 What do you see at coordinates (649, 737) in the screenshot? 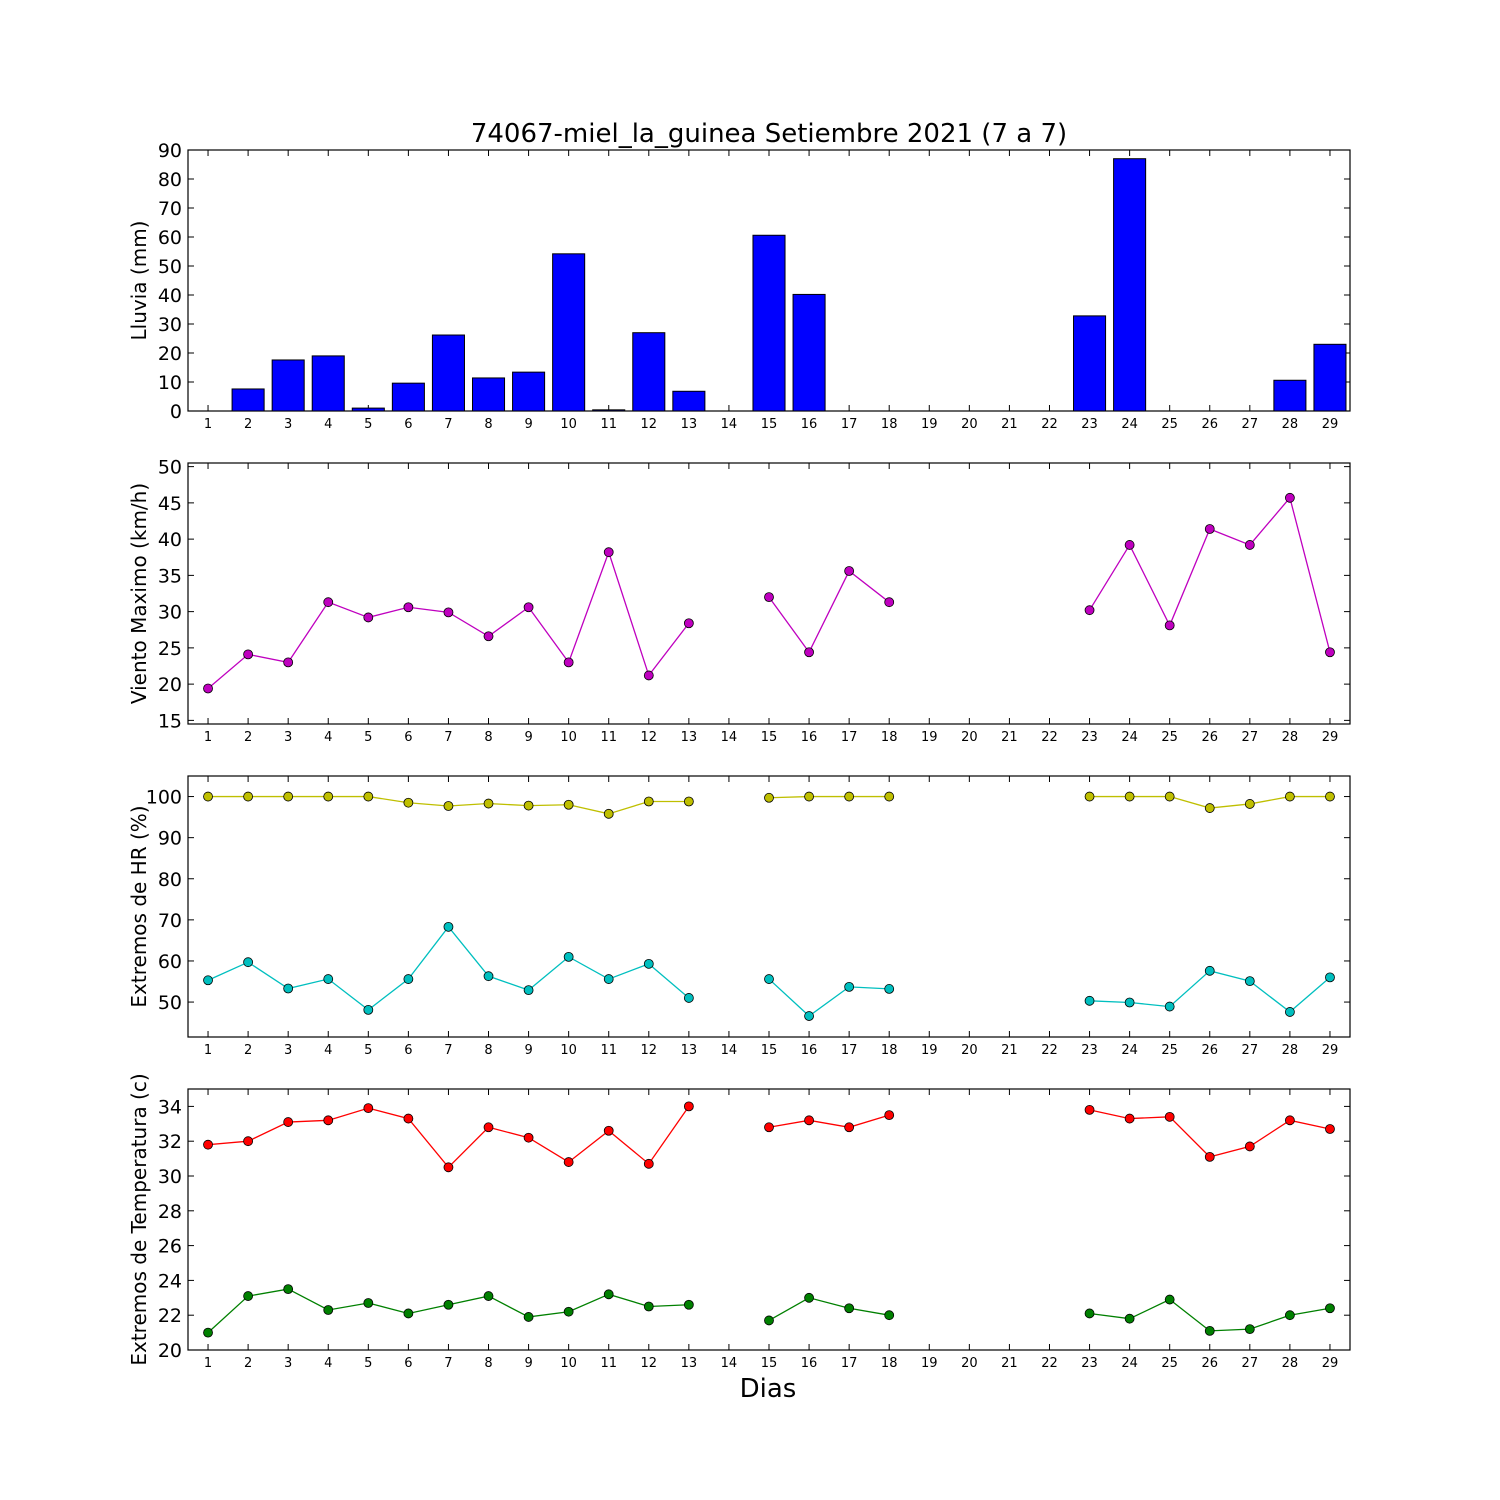
I see `x-tick-label: 12` at bounding box center [649, 737].